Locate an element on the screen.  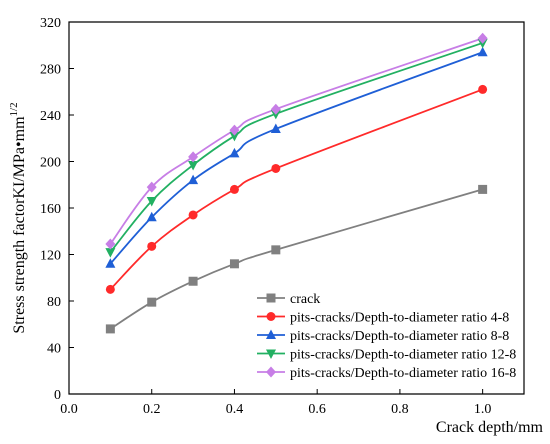
x-tick-label: 0.2 is located at coordinates (152, 409).